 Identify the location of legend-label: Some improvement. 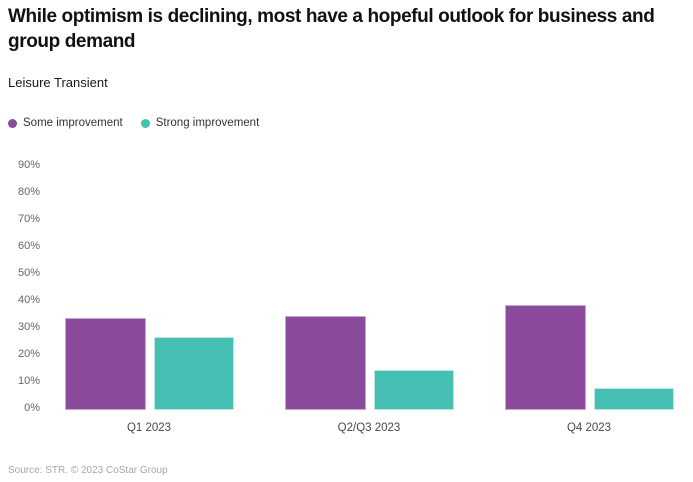
(73, 123).